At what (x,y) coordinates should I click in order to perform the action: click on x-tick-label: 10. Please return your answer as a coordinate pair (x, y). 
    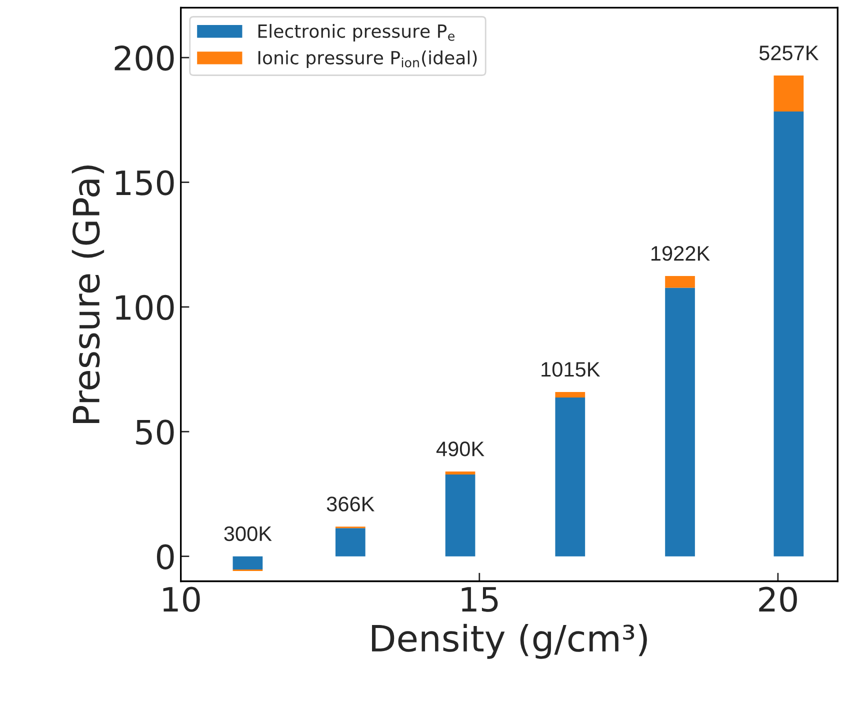
    Looking at the image, I should click on (181, 599).